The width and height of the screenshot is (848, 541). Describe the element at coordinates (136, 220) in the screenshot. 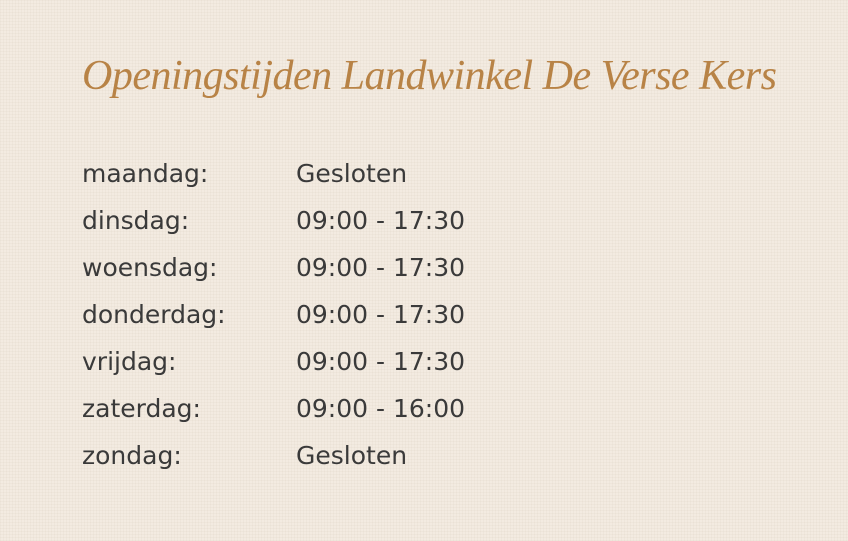

I see `day: dinsdag:` at that location.